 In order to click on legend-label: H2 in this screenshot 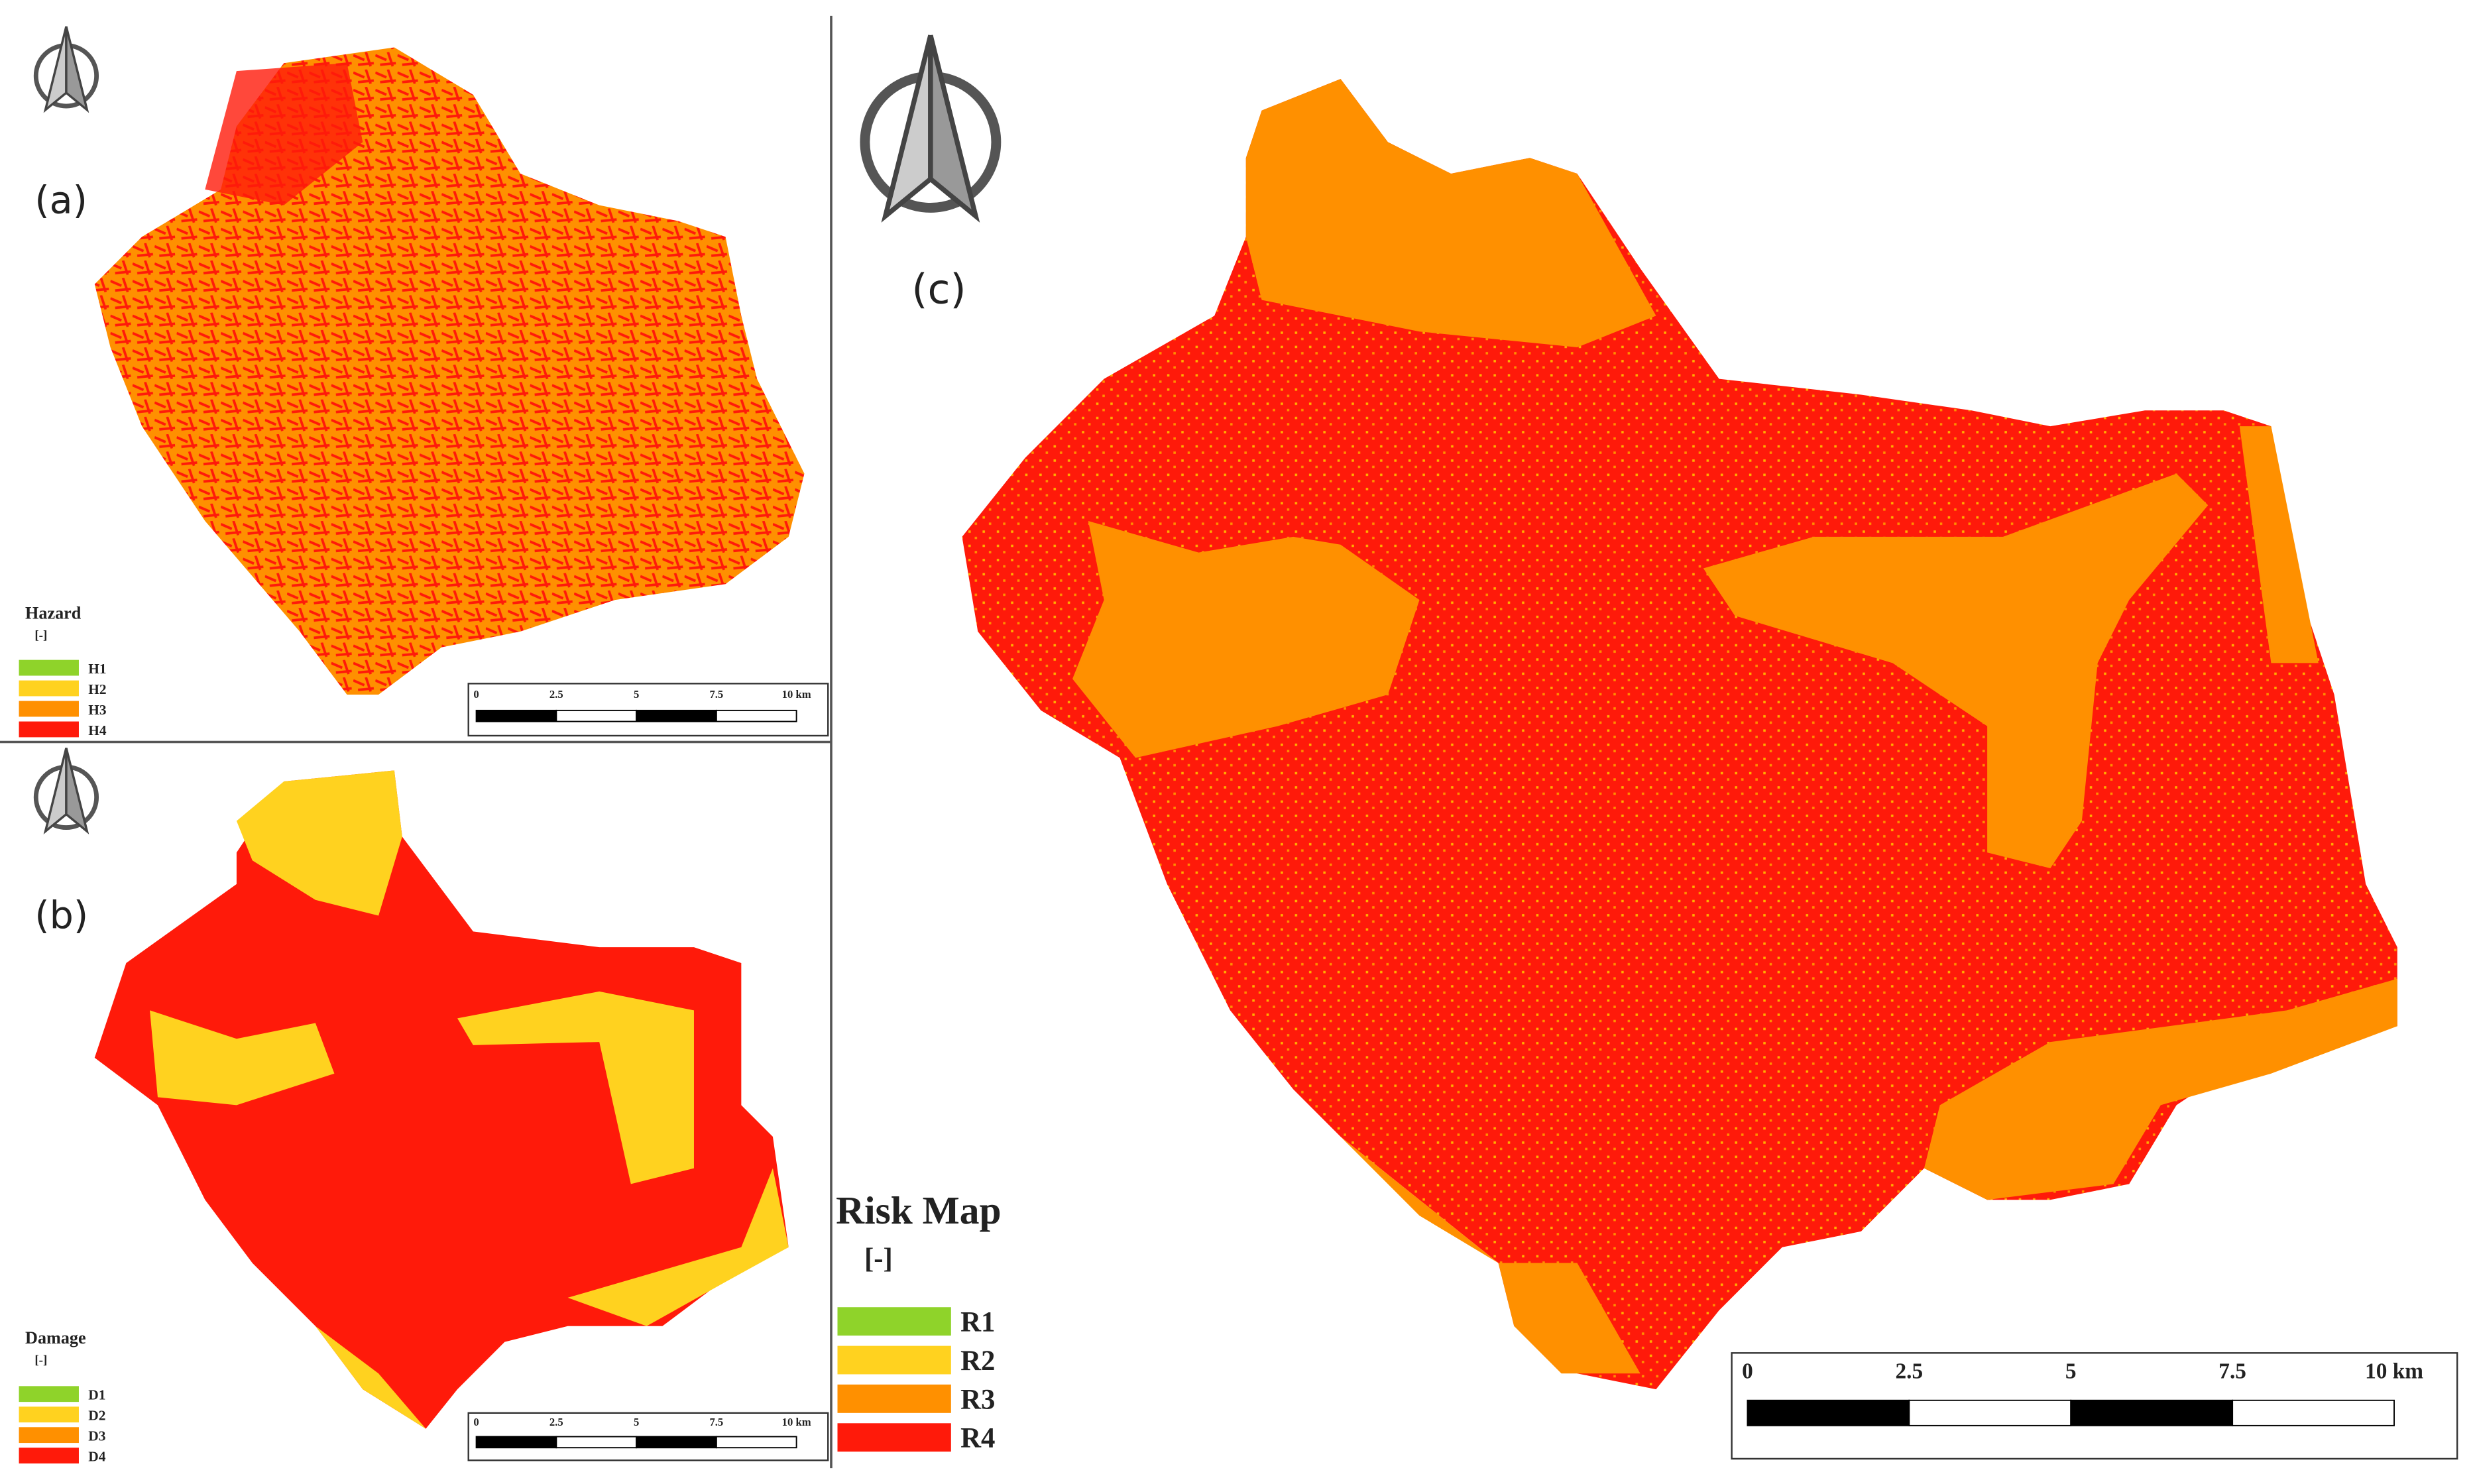, I will do `click(97, 689)`.